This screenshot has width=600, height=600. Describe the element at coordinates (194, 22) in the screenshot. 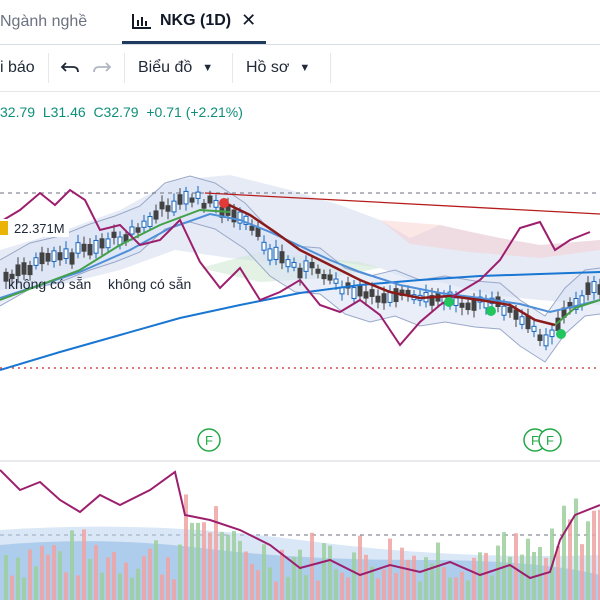

I see `tab-nkg-chart: NKG (1D) ✕` at that location.